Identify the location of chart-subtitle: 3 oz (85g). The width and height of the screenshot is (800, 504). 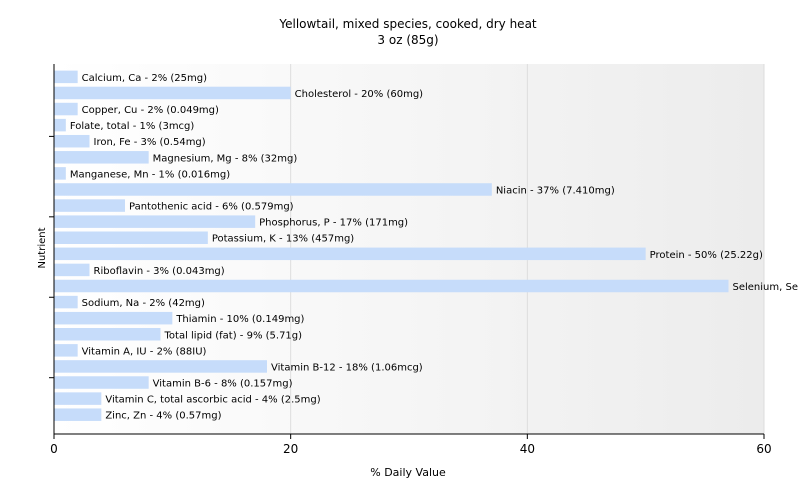
(407, 40).